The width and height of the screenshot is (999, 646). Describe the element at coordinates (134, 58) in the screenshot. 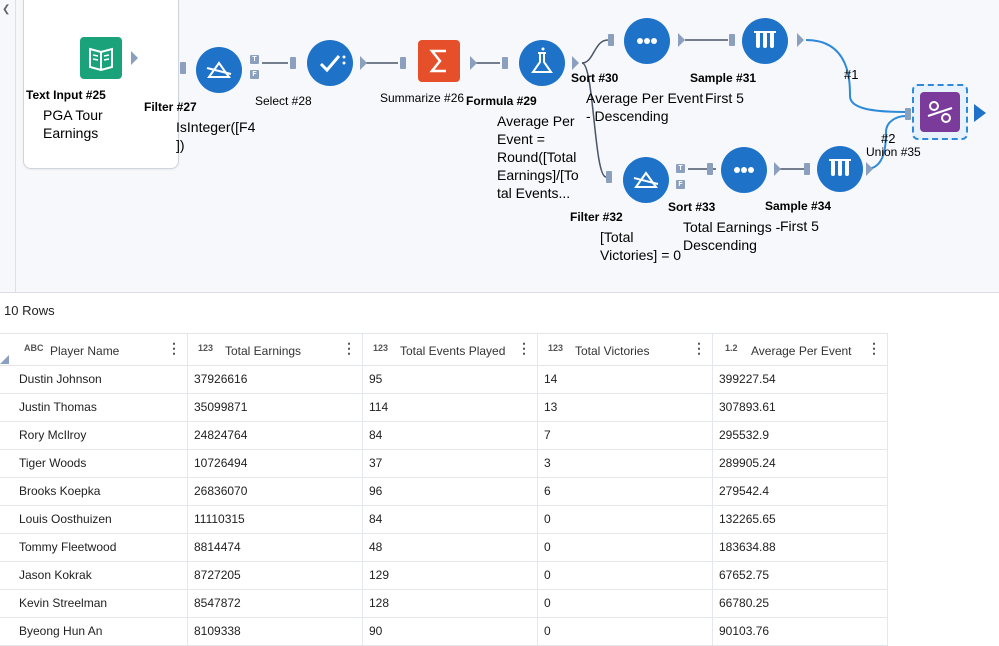

I see `text-input-output-anchor` at that location.